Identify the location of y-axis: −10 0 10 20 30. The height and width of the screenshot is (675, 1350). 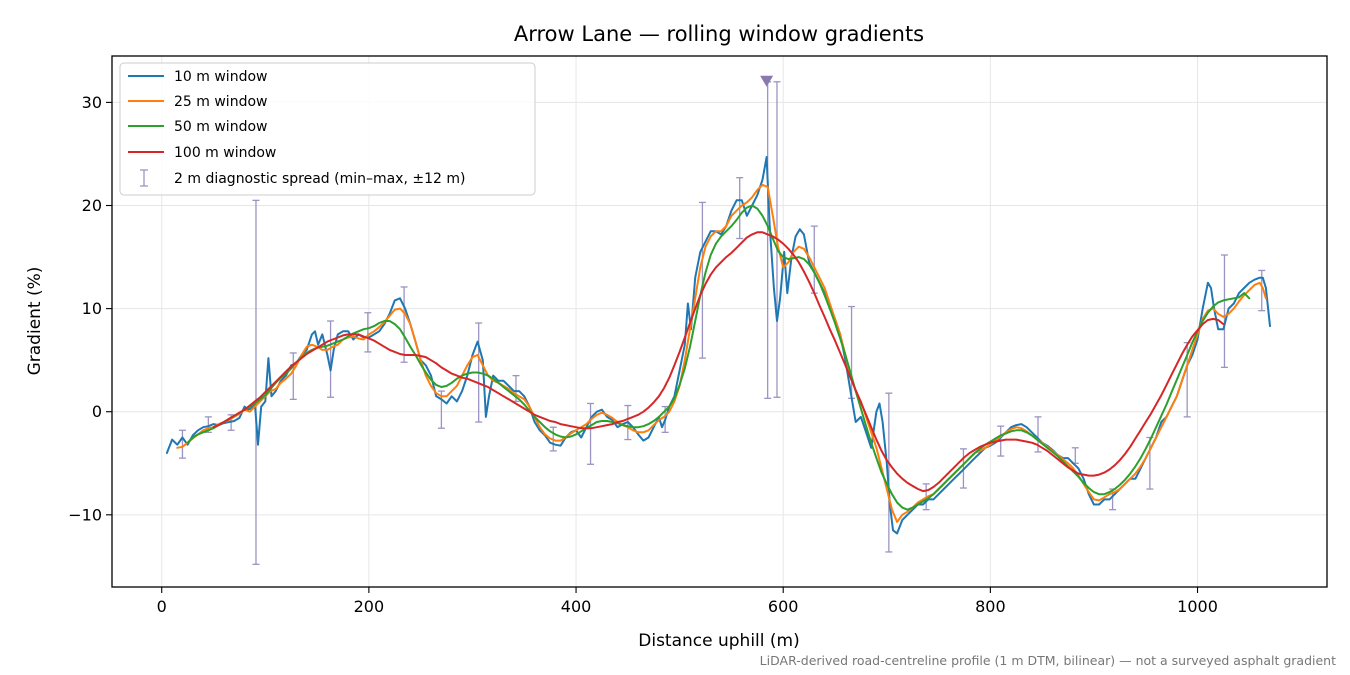
(90, 308).